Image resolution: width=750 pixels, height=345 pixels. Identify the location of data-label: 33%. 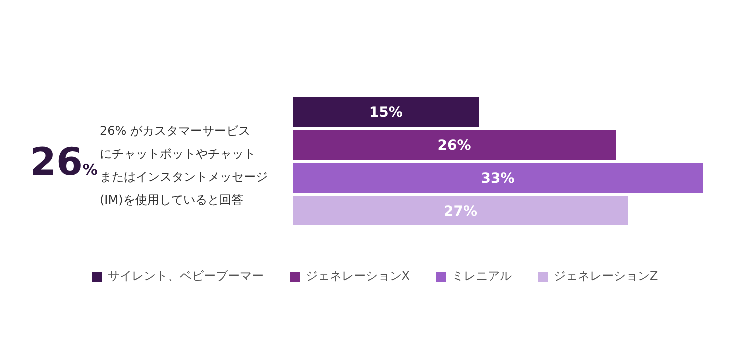
(498, 178).